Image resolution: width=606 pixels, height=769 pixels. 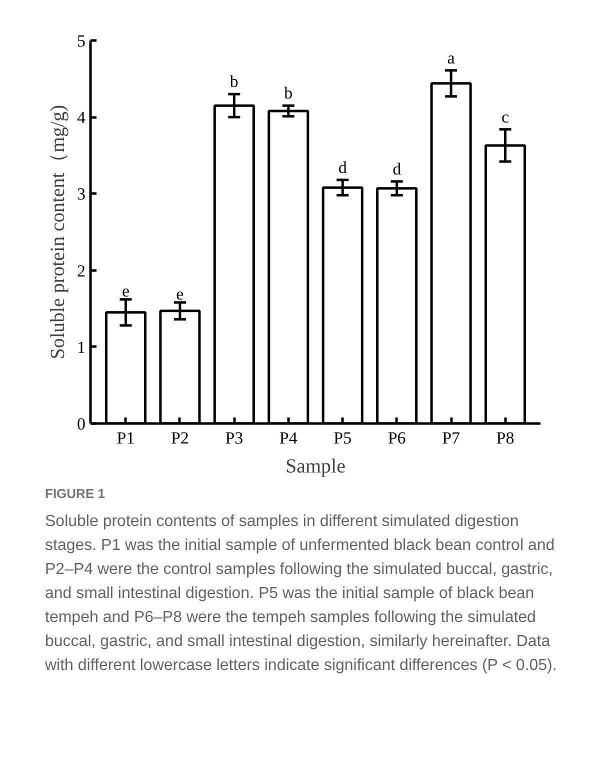 I want to click on y-tick-label: 2, so click(x=81, y=270).